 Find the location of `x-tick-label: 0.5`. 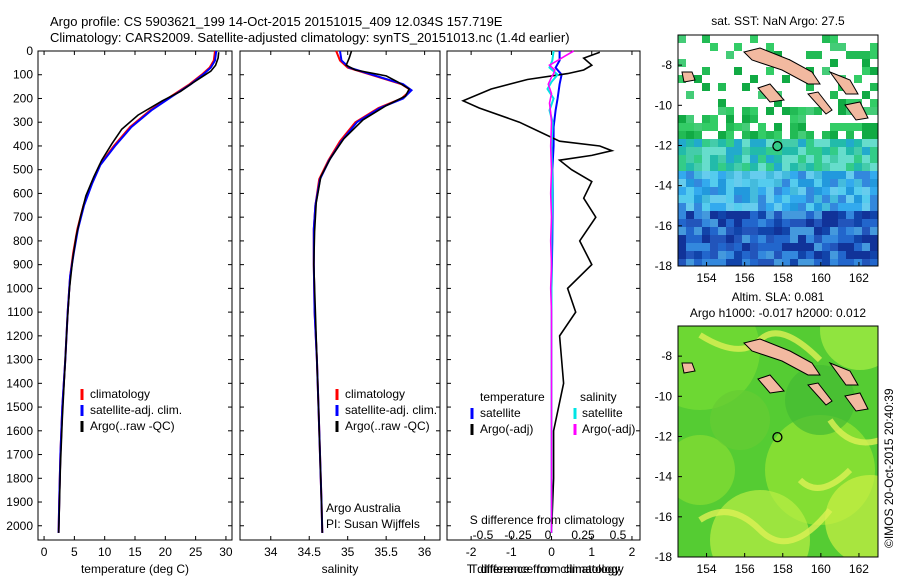

x-tick-label: 0.5 is located at coordinates (618, 535).